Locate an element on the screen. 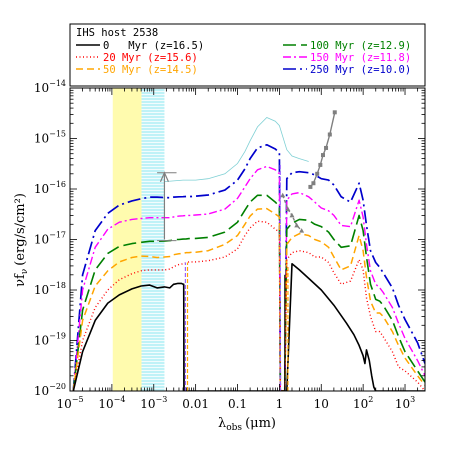 The height and width of the screenshot is (463, 463). y-axis-label: νfν(erg/s/cm²) is located at coordinates (21, 240).